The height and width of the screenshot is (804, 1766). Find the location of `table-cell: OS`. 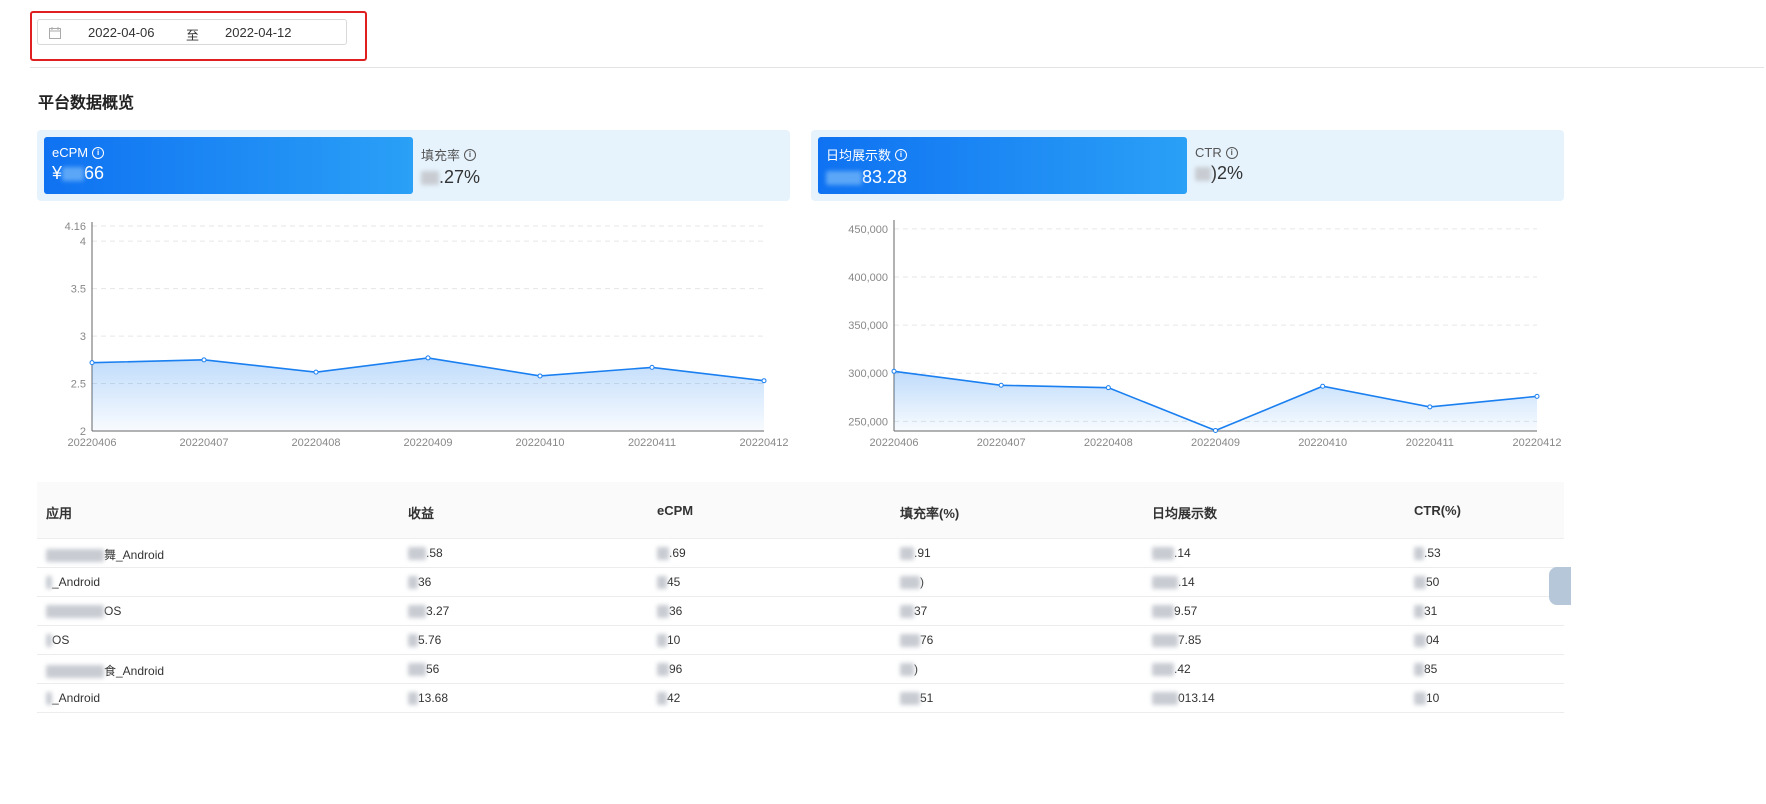

table-cell: OS is located at coordinates (83, 611).